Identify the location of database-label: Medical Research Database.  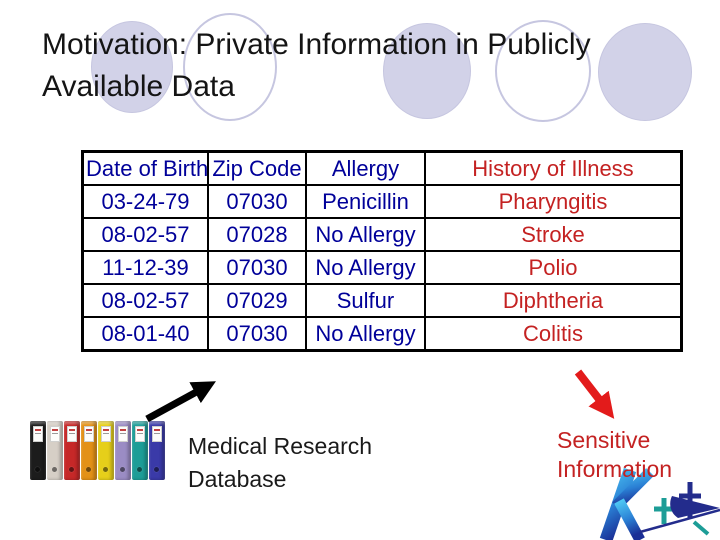
(280, 462).